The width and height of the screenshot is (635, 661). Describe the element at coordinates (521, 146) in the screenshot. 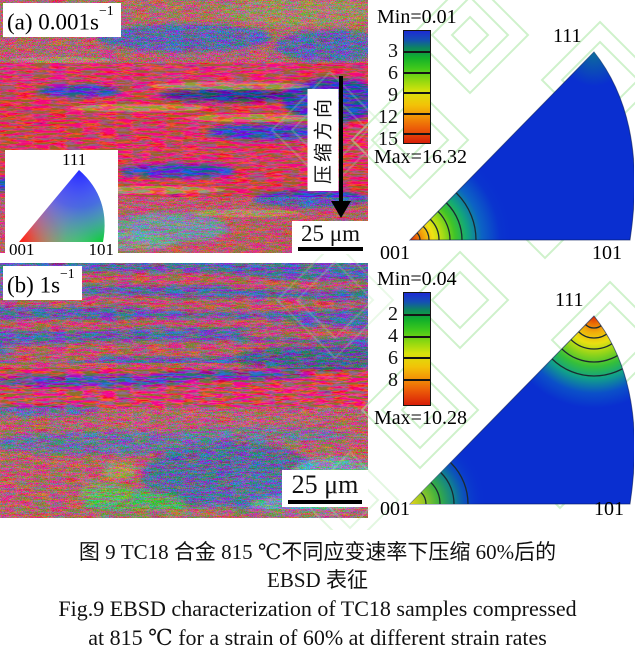

I see `ipf-triangle-a` at that location.